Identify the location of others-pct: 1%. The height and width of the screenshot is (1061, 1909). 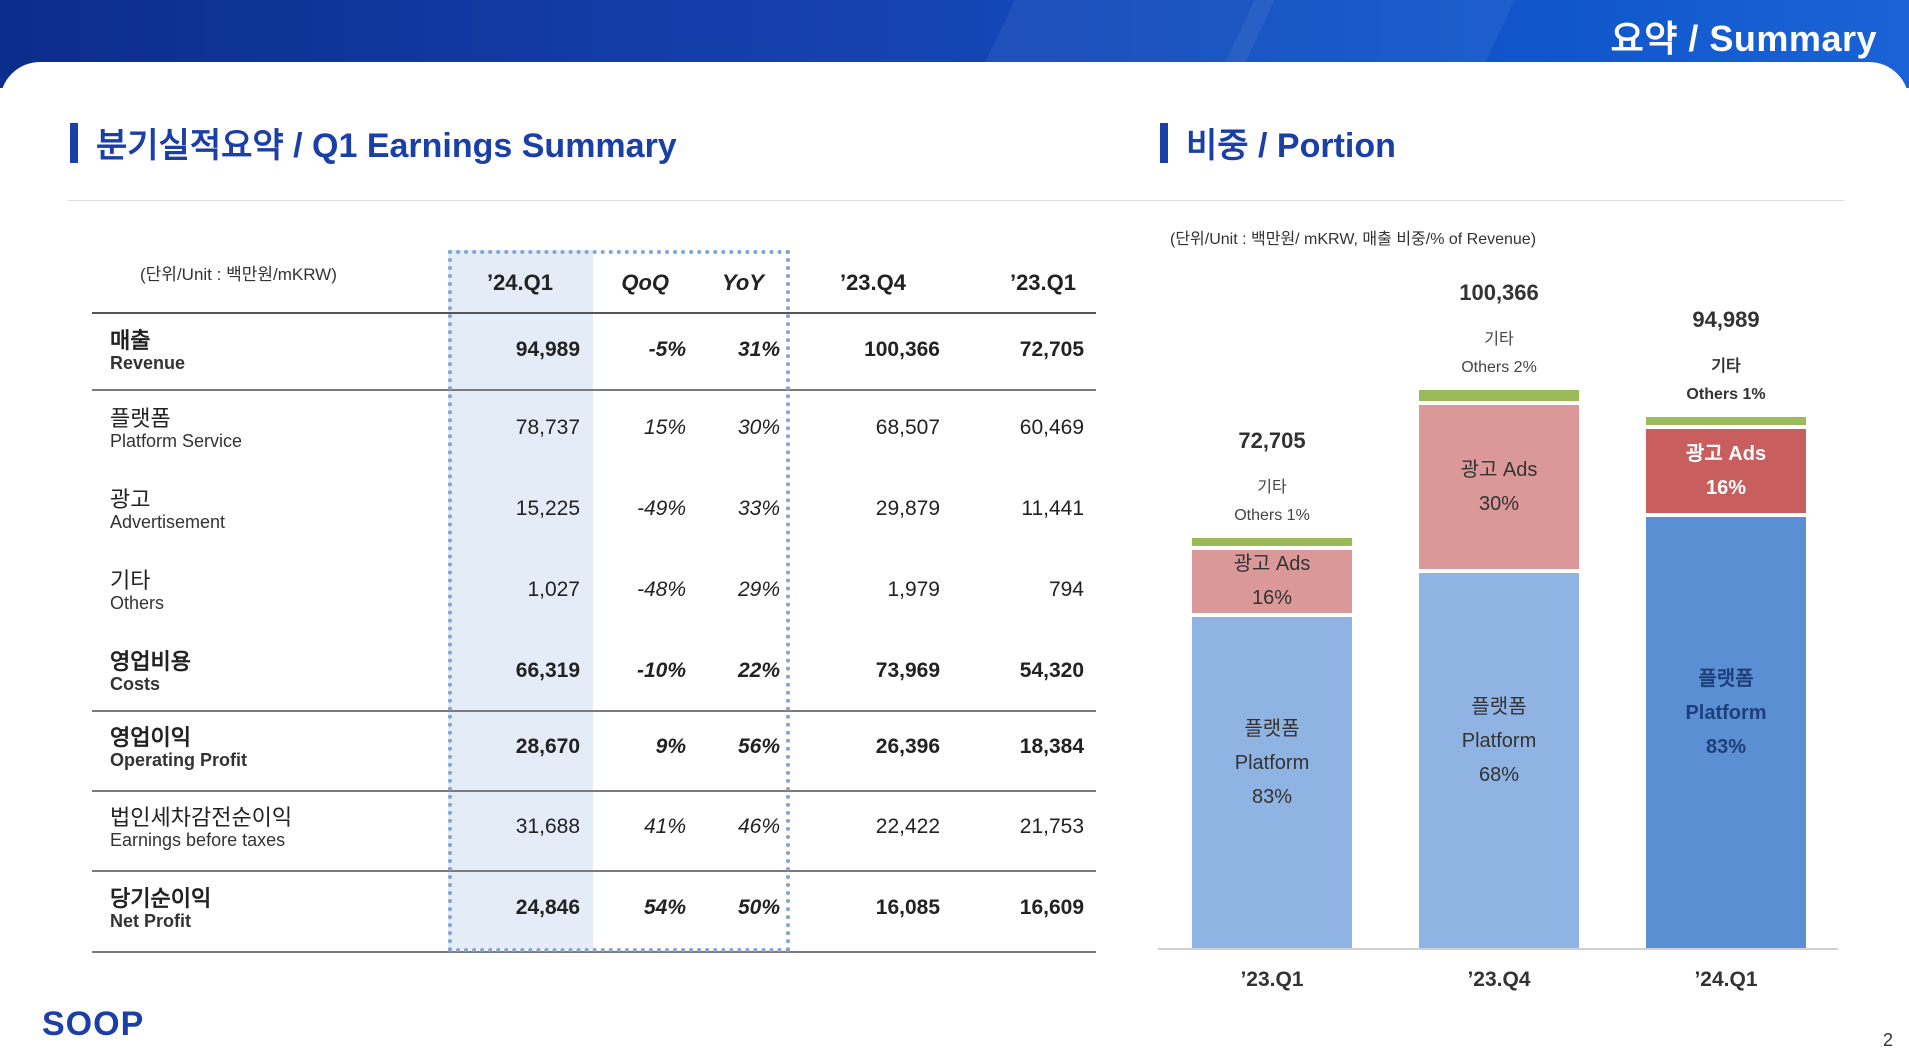
(1298, 515).